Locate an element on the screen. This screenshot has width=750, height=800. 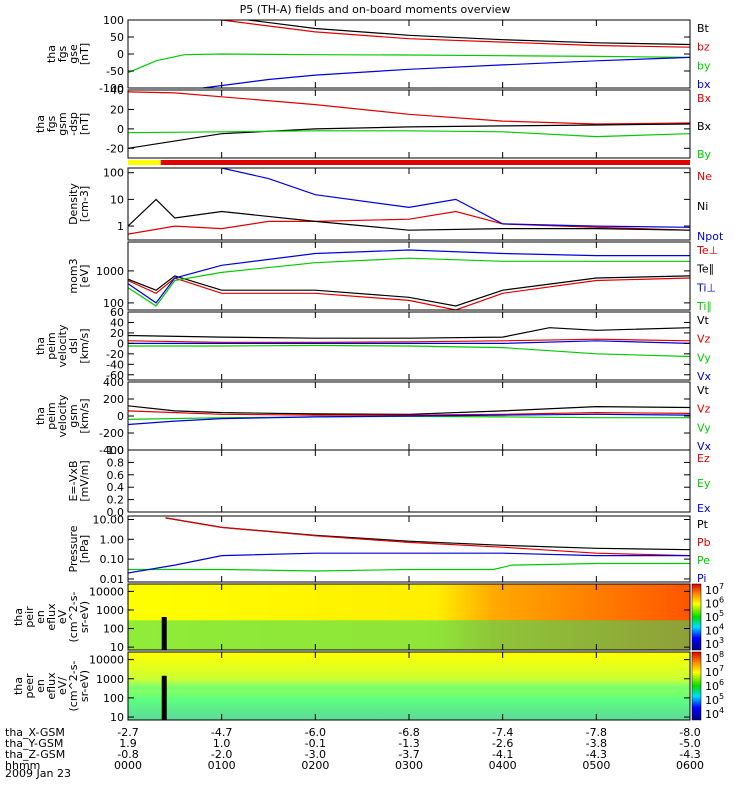
x-axis-tick-label: -4.1 is located at coordinates (502, 754).